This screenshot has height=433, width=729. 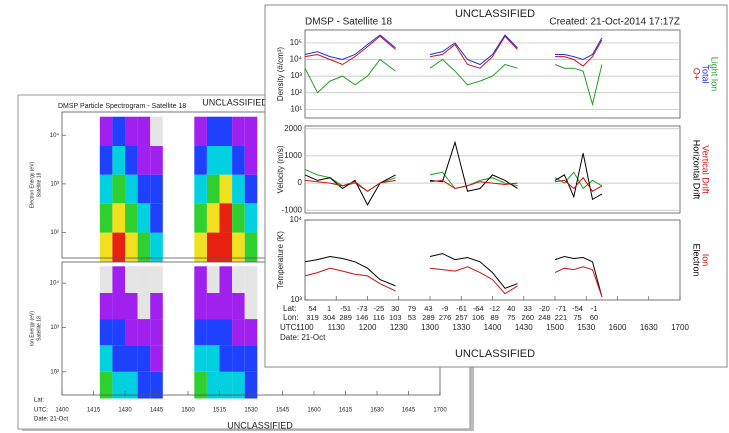 I want to click on lon-value: 106, so click(x=478, y=317).